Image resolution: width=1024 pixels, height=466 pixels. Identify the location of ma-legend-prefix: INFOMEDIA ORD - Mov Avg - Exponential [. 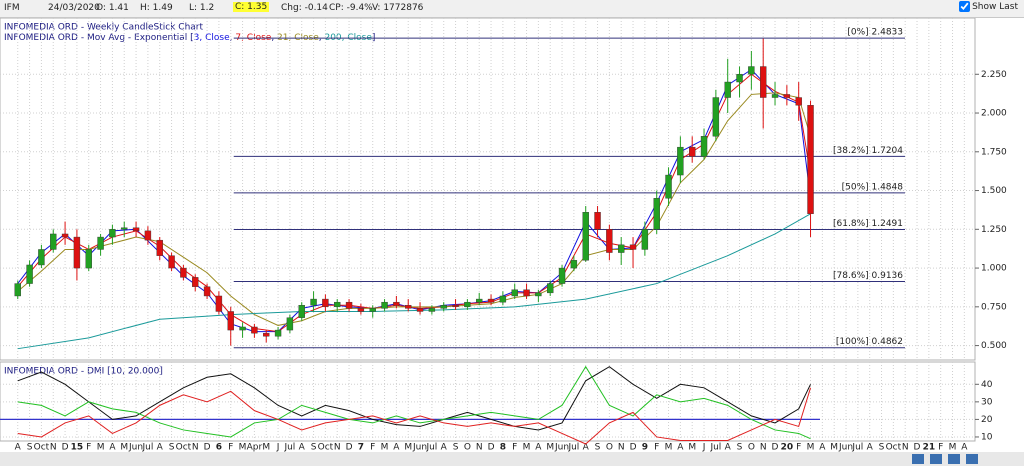
(99, 38).